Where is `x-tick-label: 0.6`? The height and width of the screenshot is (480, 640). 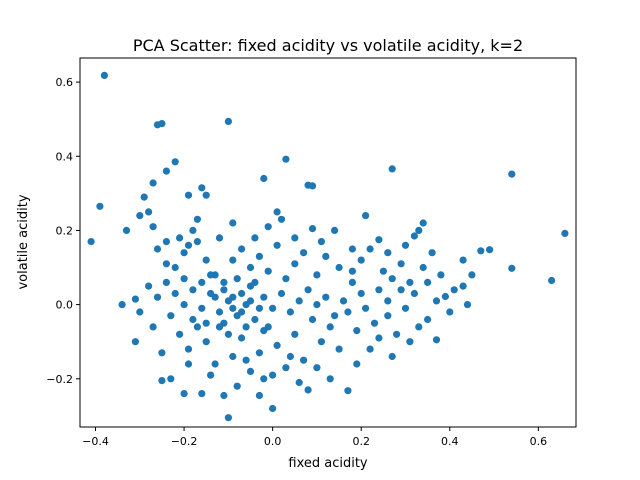
x-tick-label: 0.6 is located at coordinates (539, 441).